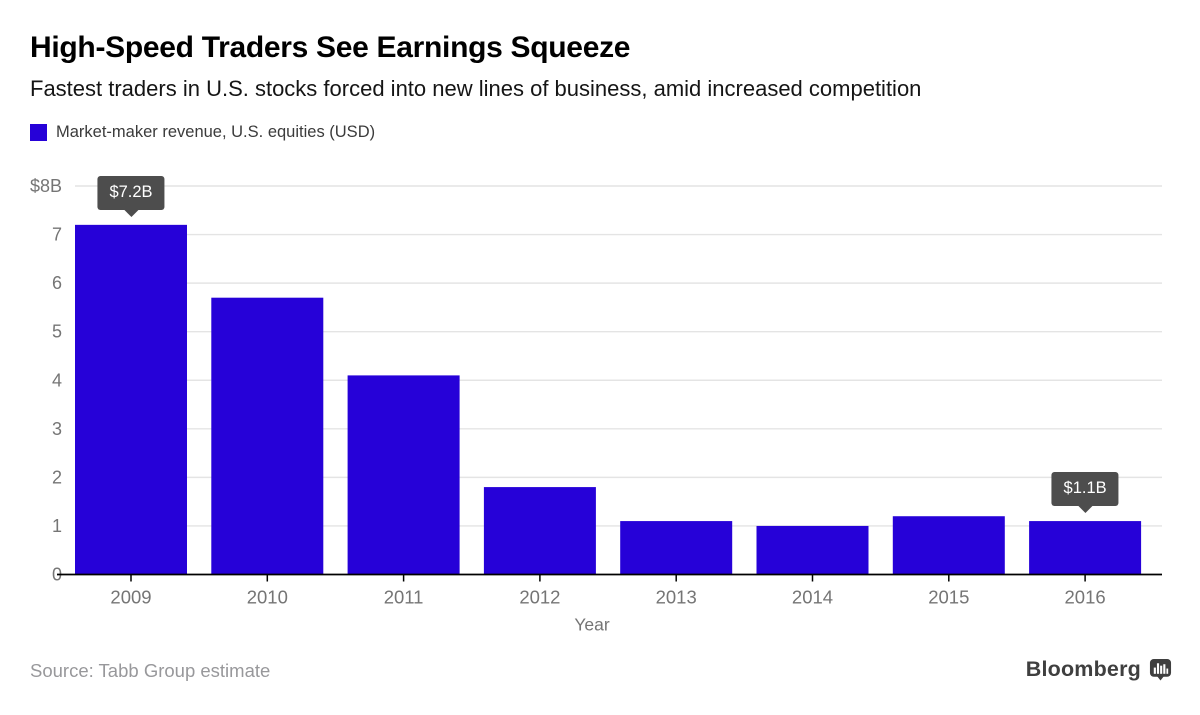  I want to click on bar-2011, so click(403, 475).